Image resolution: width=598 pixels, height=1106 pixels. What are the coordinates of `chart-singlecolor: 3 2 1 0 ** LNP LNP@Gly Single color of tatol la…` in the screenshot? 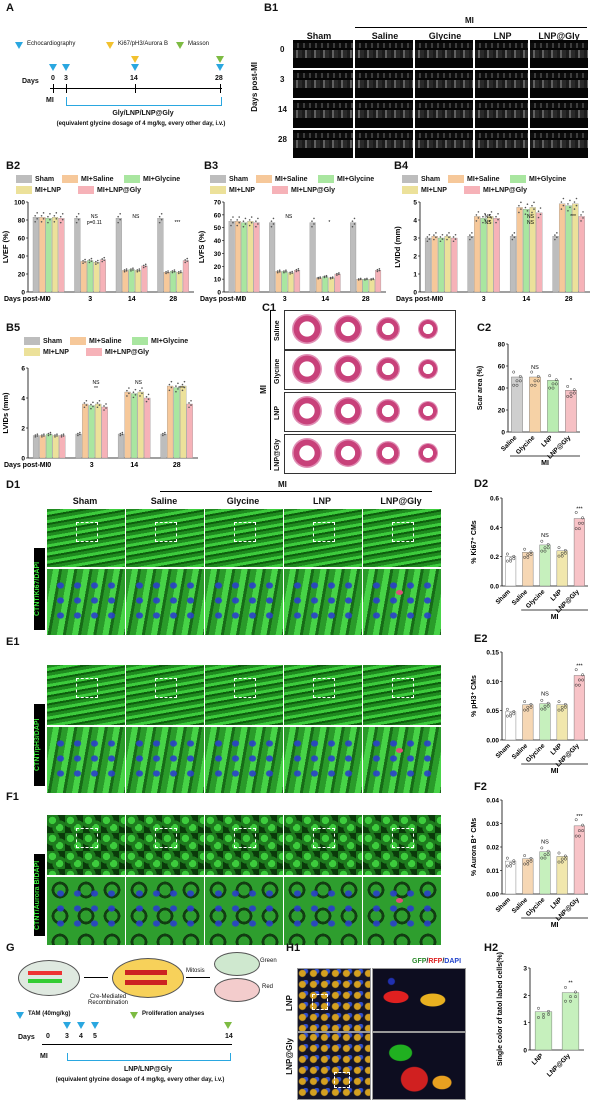 It's located at (540, 1015).